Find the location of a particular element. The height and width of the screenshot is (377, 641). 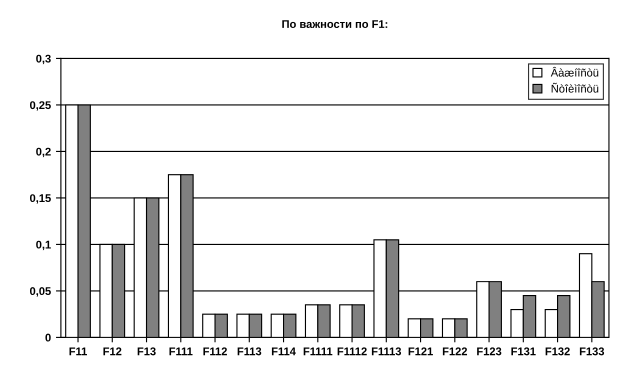

chart-title: По важности по F1: is located at coordinates (335, 24).